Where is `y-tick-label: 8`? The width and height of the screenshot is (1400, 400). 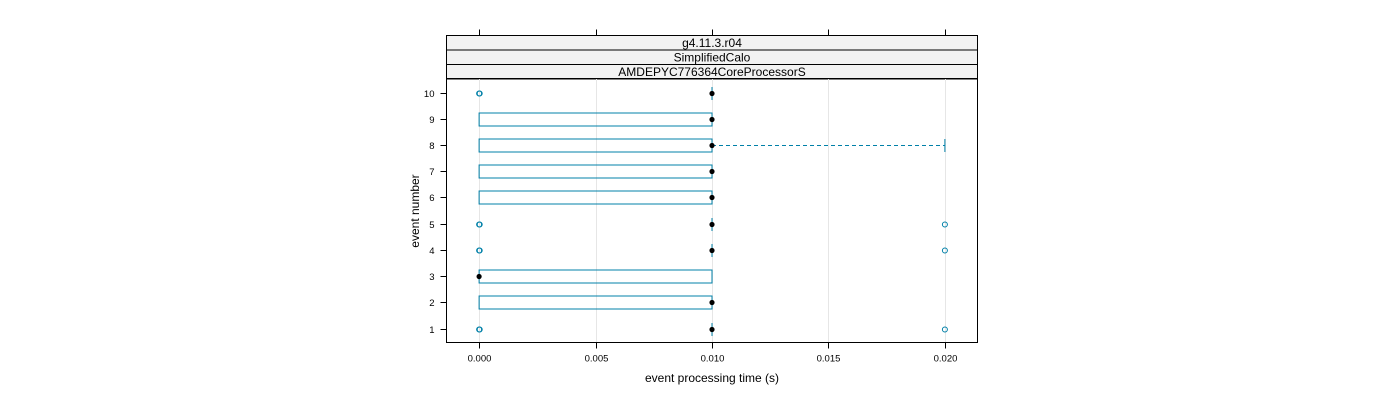 y-tick-label: 8 is located at coordinates (431, 146).